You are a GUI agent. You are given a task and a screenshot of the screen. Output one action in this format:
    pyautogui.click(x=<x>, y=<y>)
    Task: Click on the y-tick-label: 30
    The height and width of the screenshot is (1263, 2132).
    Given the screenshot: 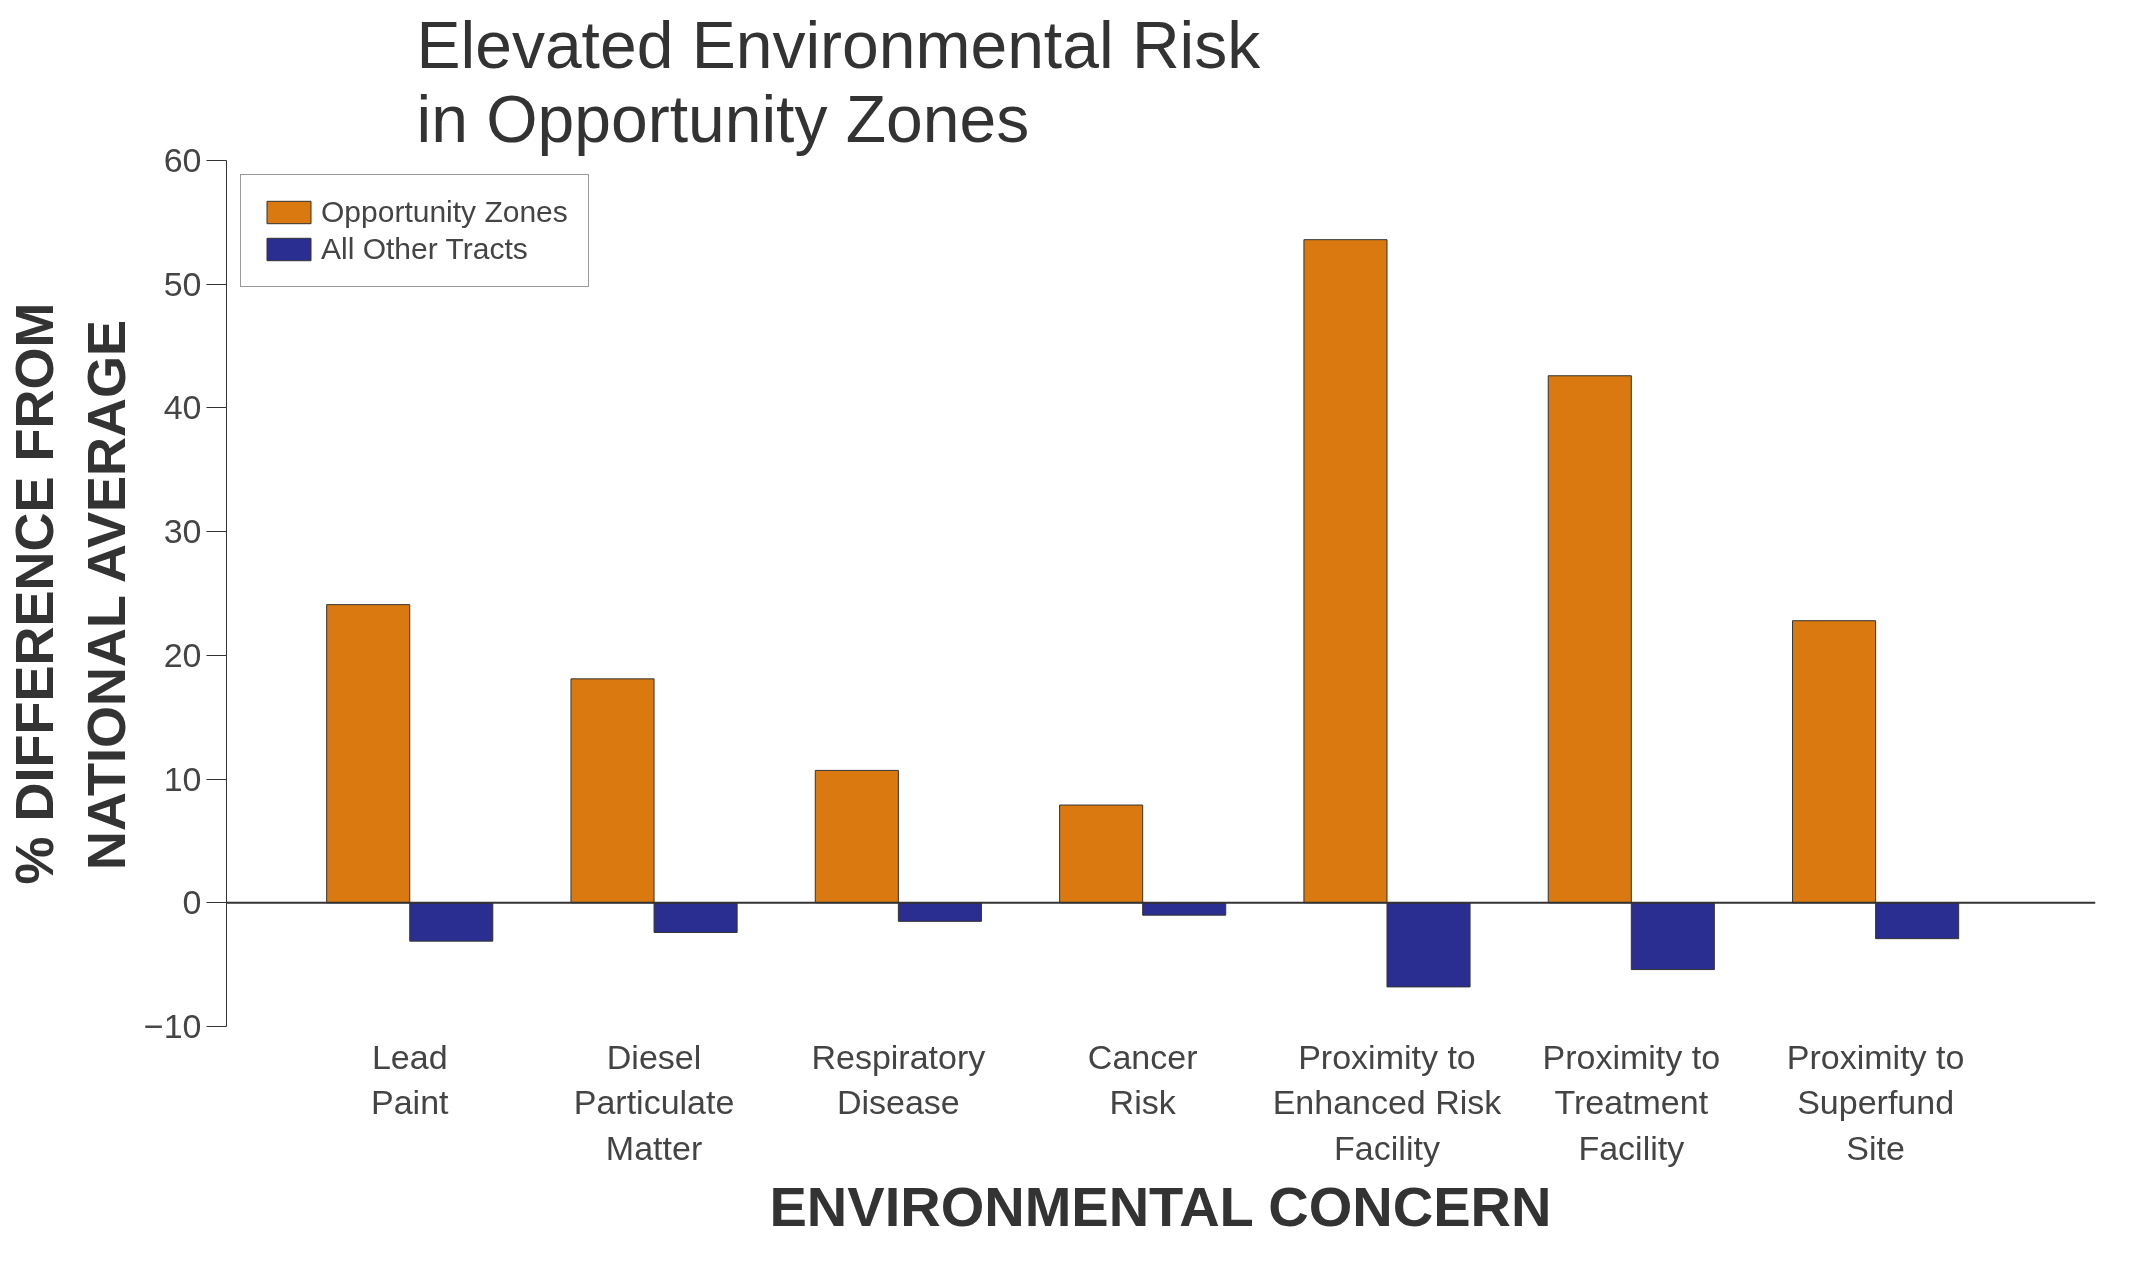 What is the action you would take?
    pyautogui.click(x=182, y=531)
    